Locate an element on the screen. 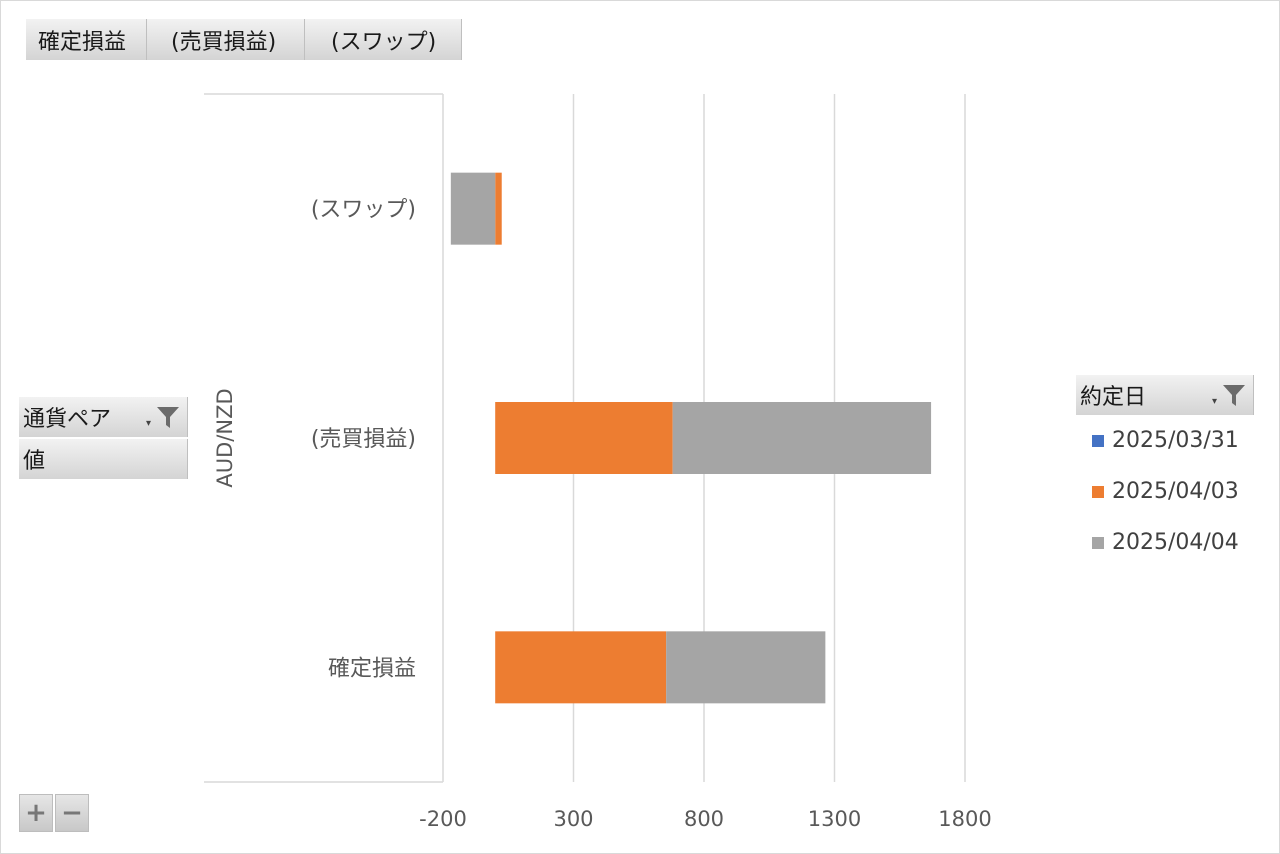 This screenshot has height=854, width=1280. value-field-button-kakutei: 確定損益 is located at coordinates (86, 39).